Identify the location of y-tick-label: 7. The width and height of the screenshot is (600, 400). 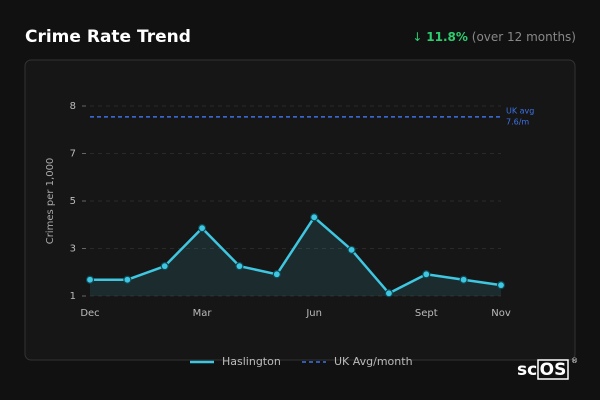
(73, 154).